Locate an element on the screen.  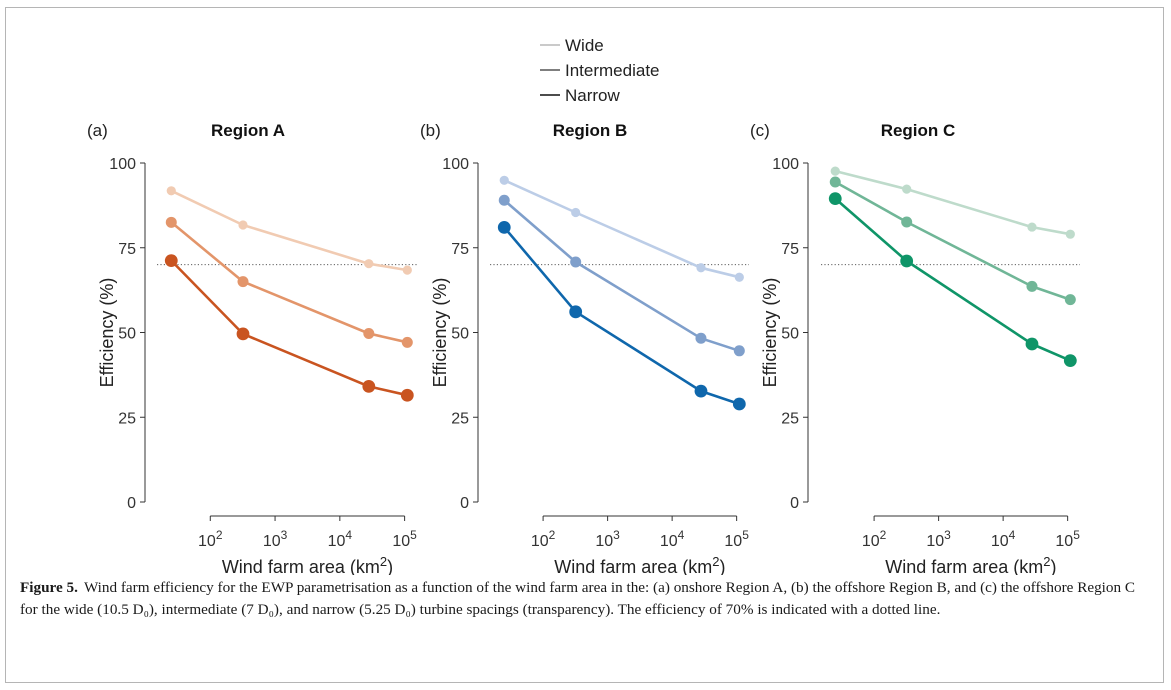
panel-label: (b) is located at coordinates (430, 130).